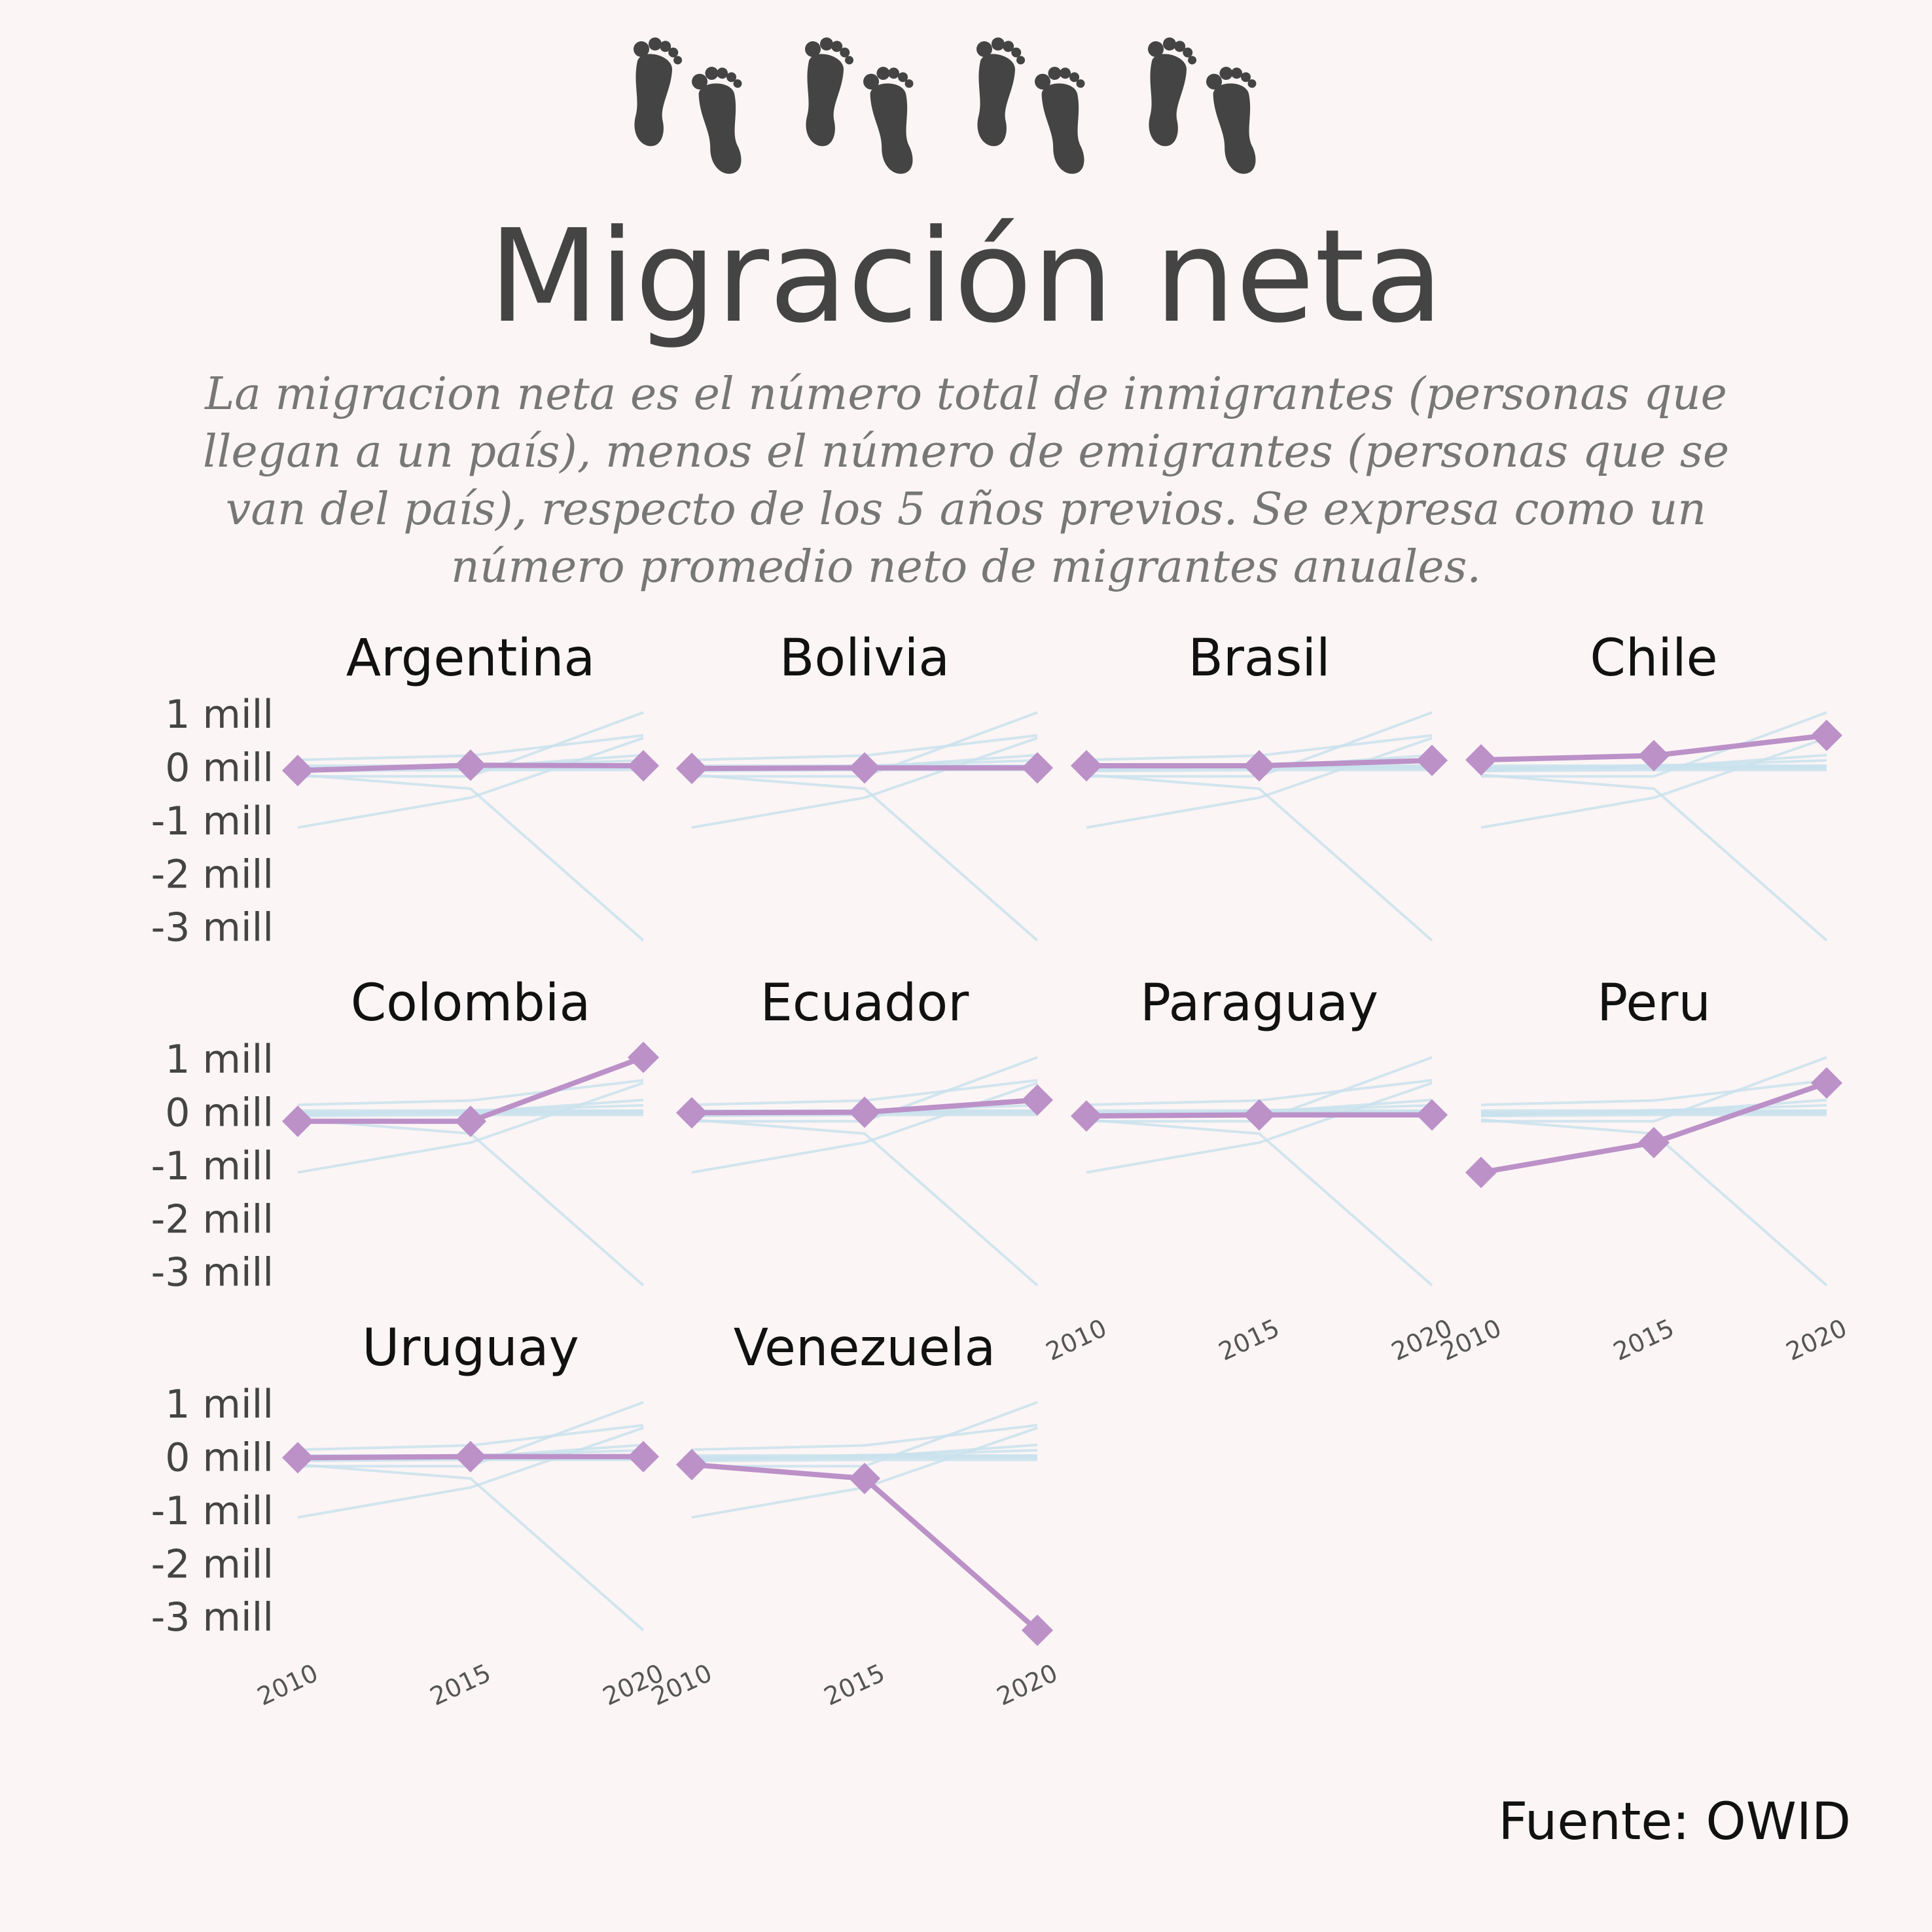 The width and height of the screenshot is (1932, 1932). Describe the element at coordinates (219, 1113) in the screenshot. I see `y-tick-label: 0 mill` at that location.